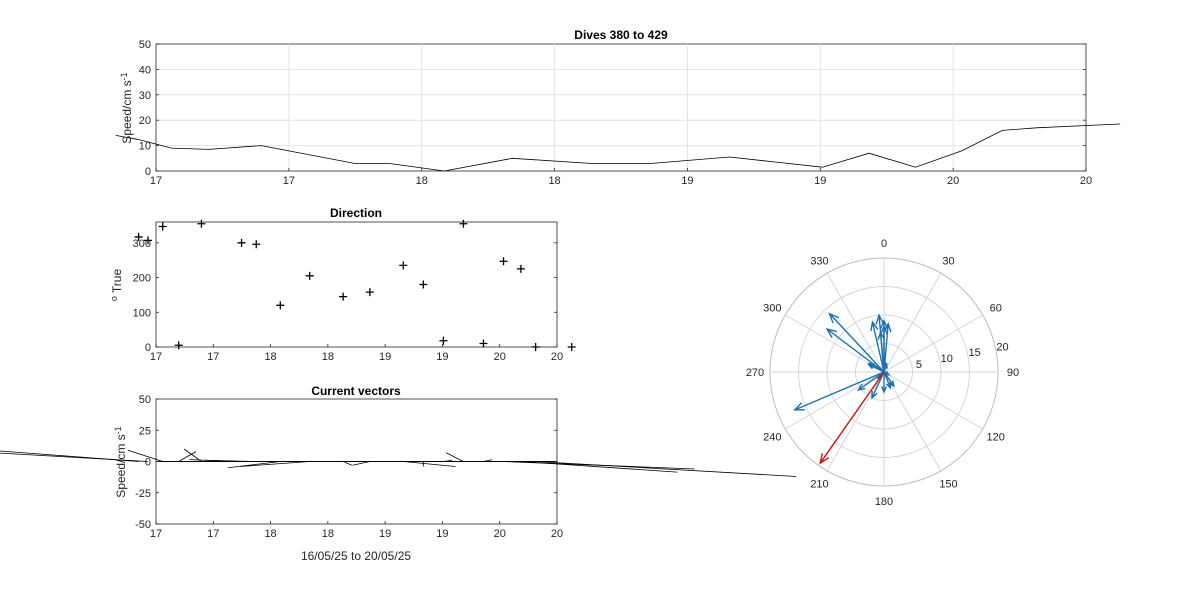  I want to click on polar-panel: 0 30 60 90 120 150 180 210 240 270 300 330 5 10 15 20, so click(882, 373).